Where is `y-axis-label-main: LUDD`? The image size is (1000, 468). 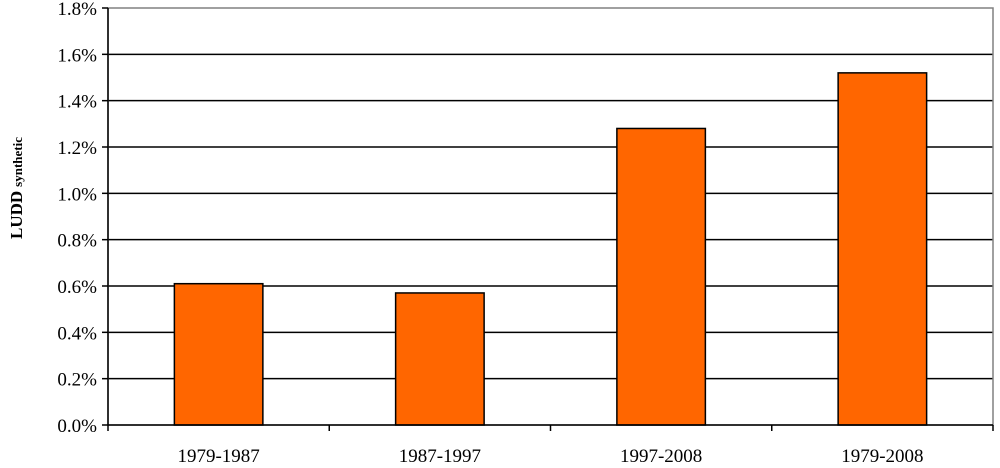
y-axis-label-main: LUDD is located at coordinates (16, 215).